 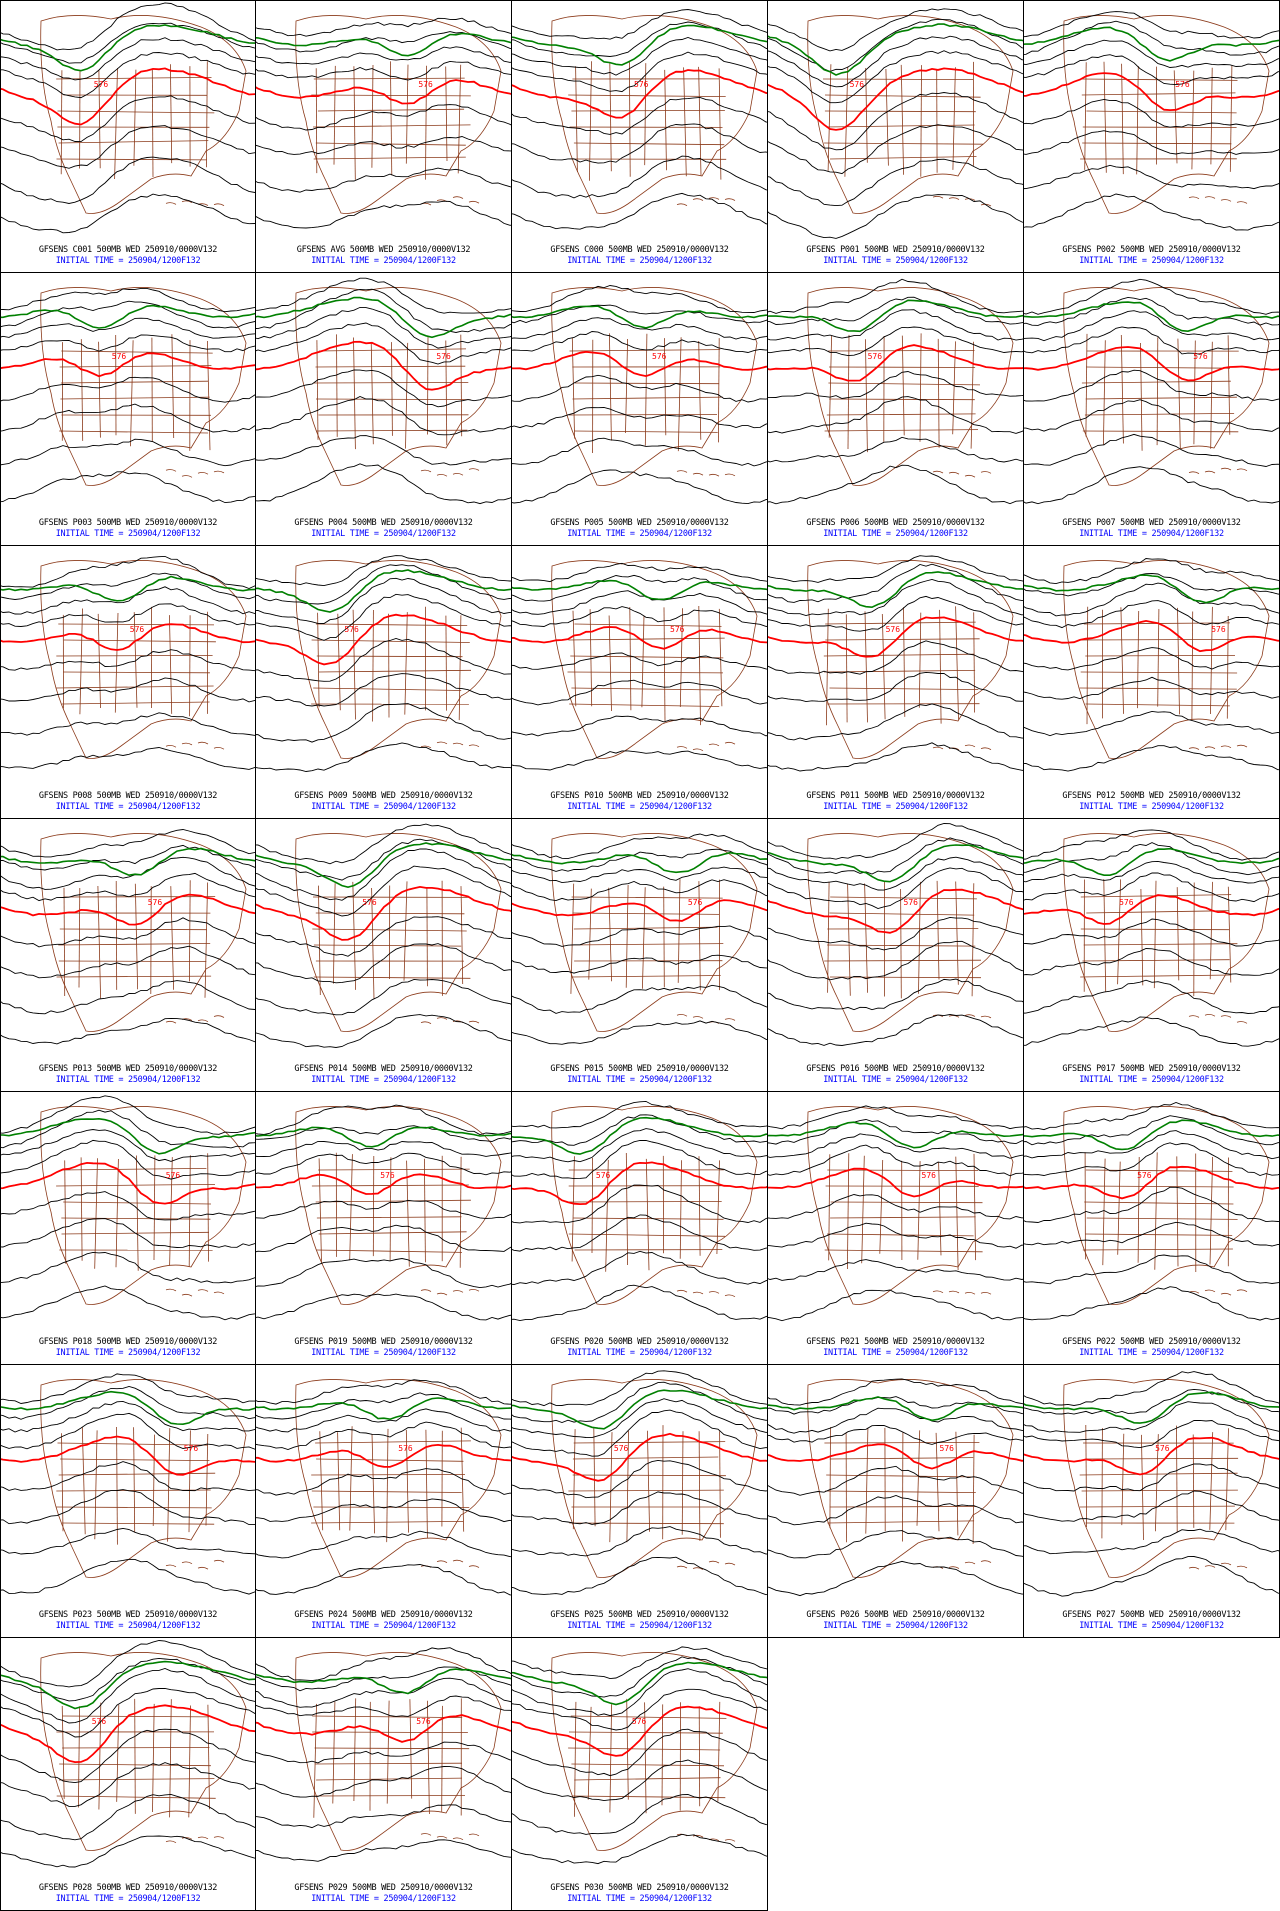 What do you see at coordinates (639, 250) in the screenshot?
I see `panel-title: GFSENS C000 500MB WED 250910/0000V132` at bounding box center [639, 250].